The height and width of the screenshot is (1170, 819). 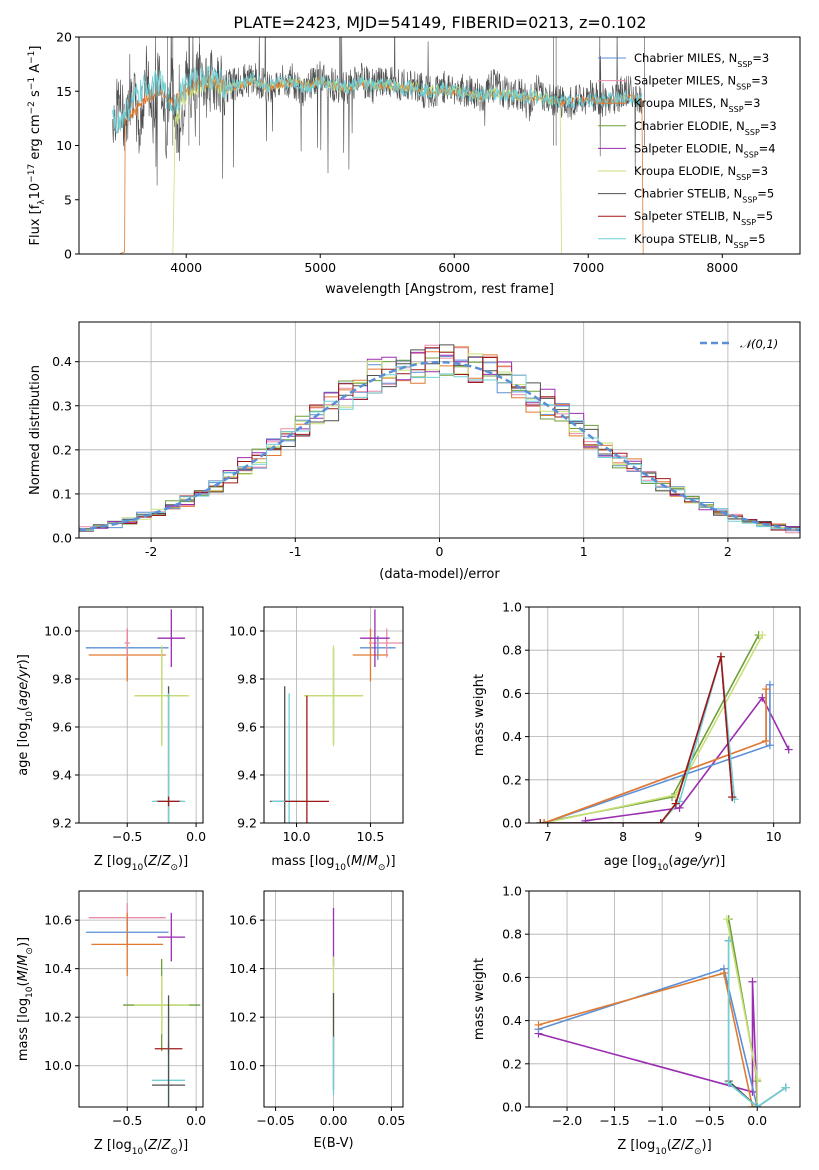 What do you see at coordinates (168, 801) in the screenshot?
I see `errorbar-salpeter-stelib` at bounding box center [168, 801].